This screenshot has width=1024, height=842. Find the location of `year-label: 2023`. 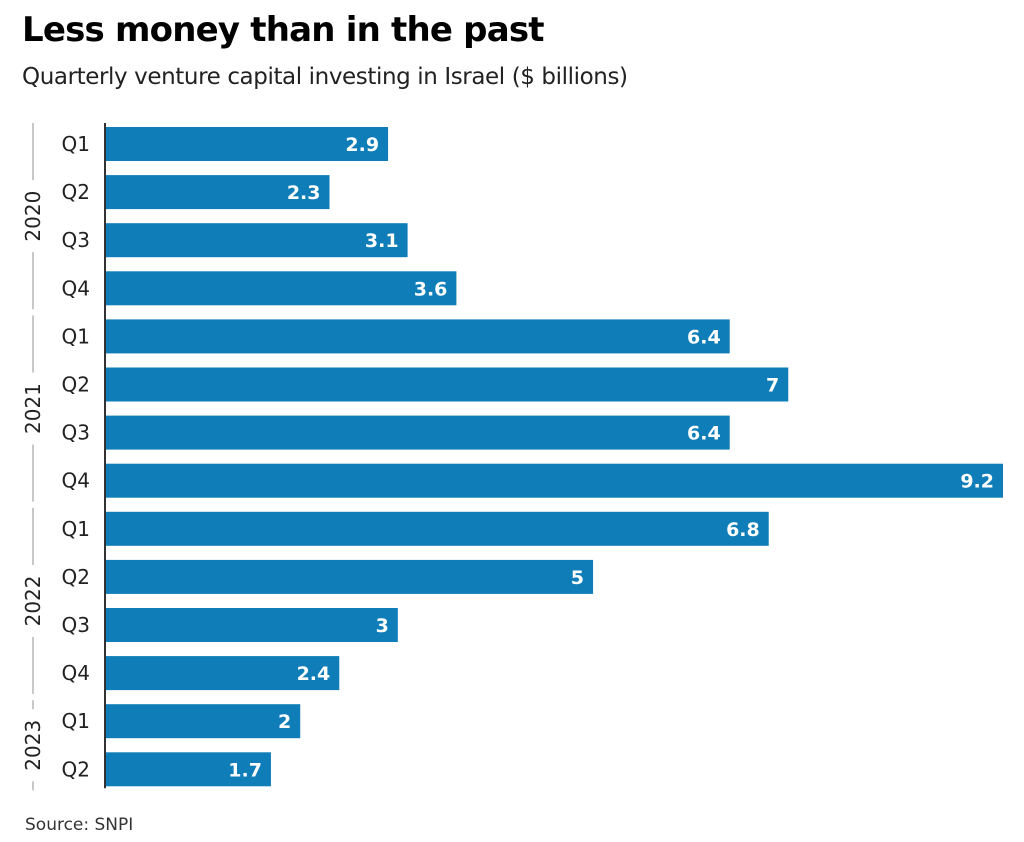

year-label: 2023 is located at coordinates (33, 745).